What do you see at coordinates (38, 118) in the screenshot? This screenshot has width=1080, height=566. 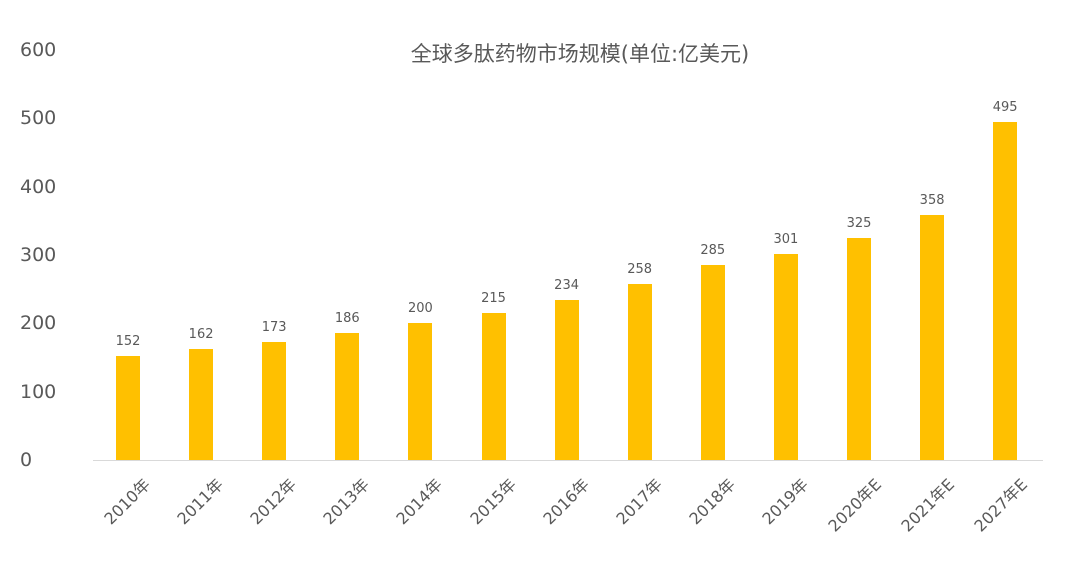 I see `y-tick-label: 500` at bounding box center [38, 118].